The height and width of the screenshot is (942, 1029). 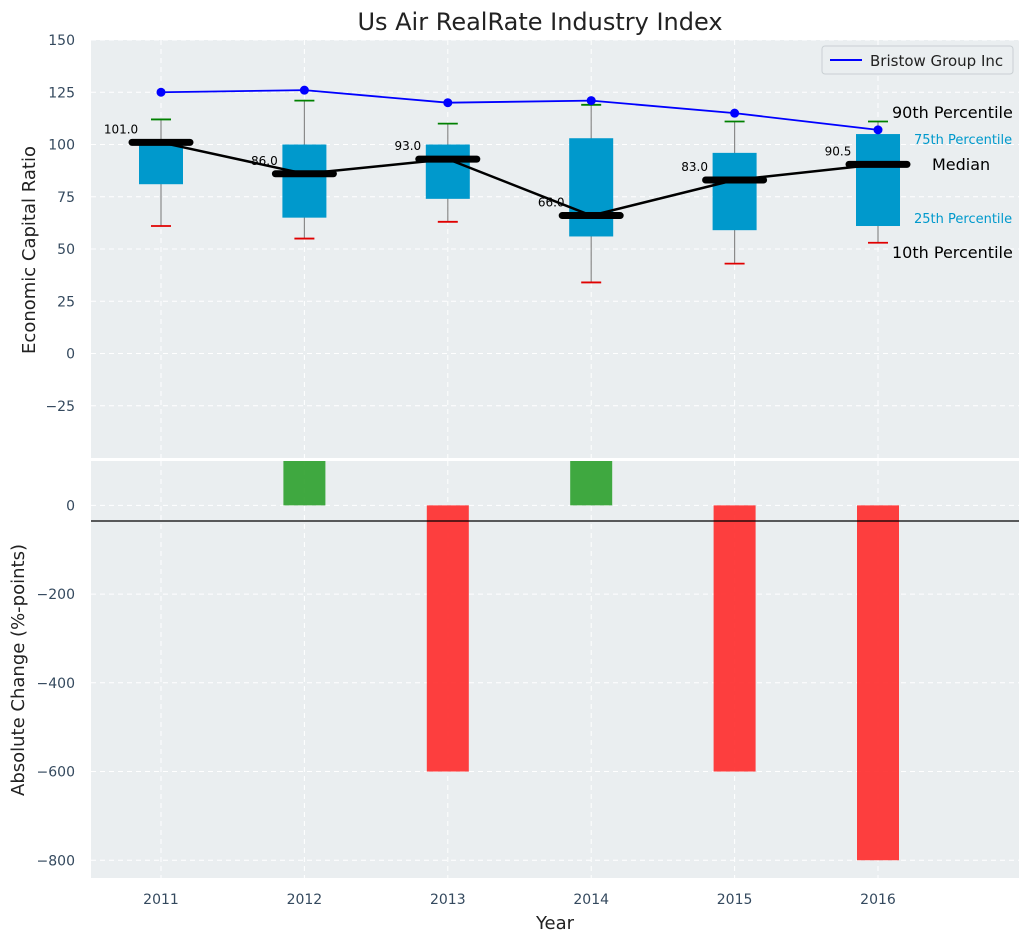 I want to click on median-trend, so click(x=519, y=179).